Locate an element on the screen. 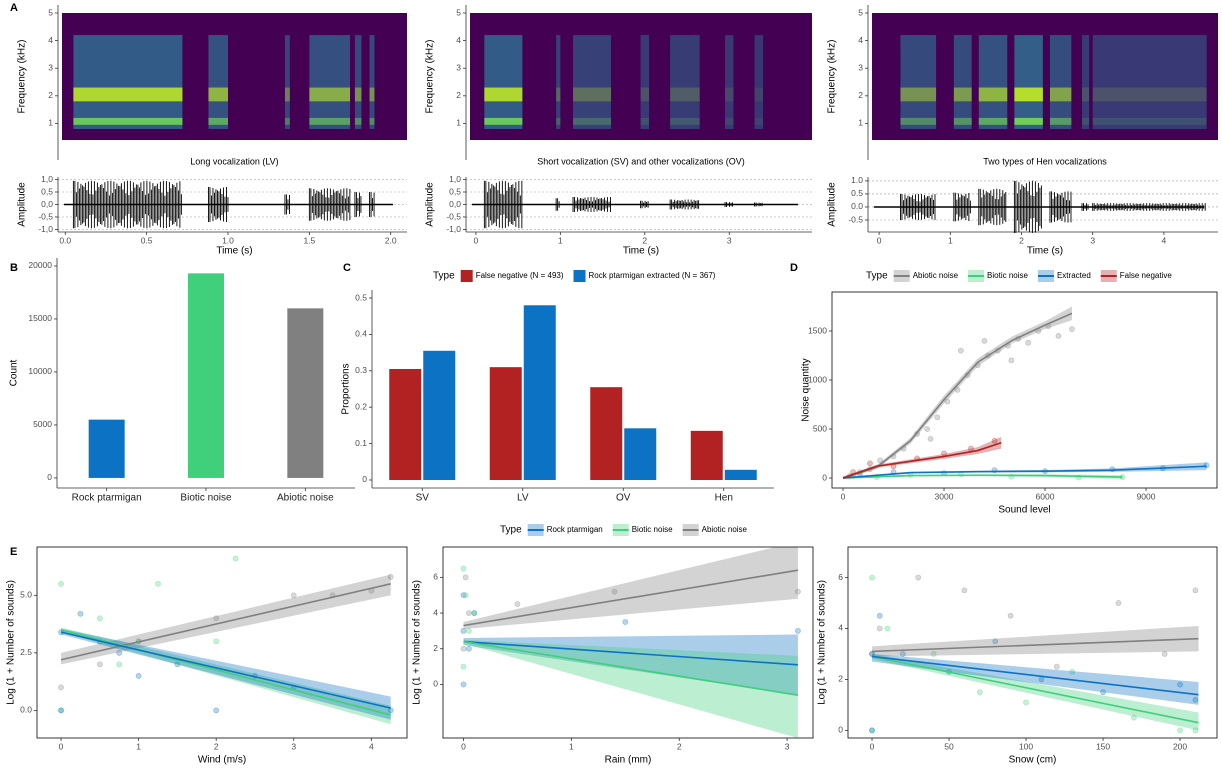 The height and width of the screenshot is (775, 1222). y-tick-label: 5.0 is located at coordinates (26, 595).